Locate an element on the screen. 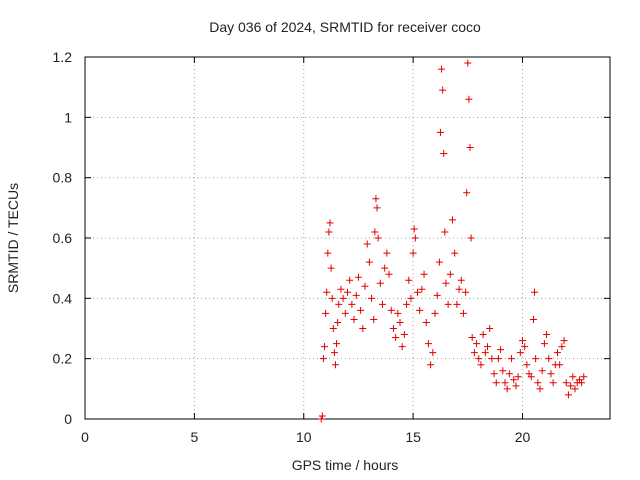  y-axis-label: SRMTID / TECUs is located at coordinates (13, 238).